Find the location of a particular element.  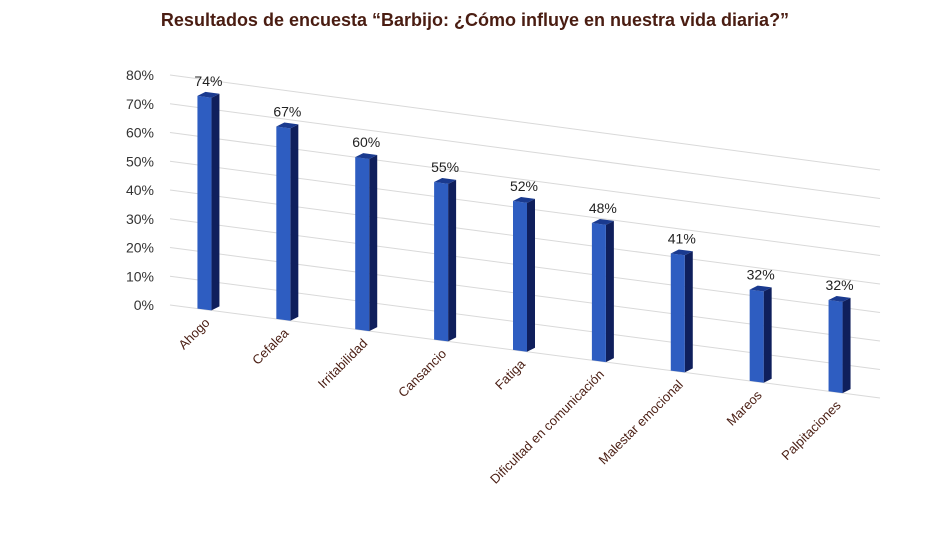

x-tick-label: Fatiga is located at coordinates (510, 374).